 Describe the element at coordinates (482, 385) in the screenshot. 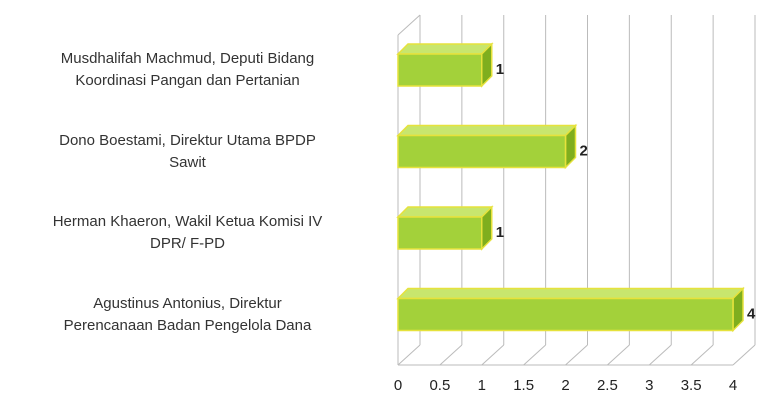

I see `x-tick-label: 1` at that location.